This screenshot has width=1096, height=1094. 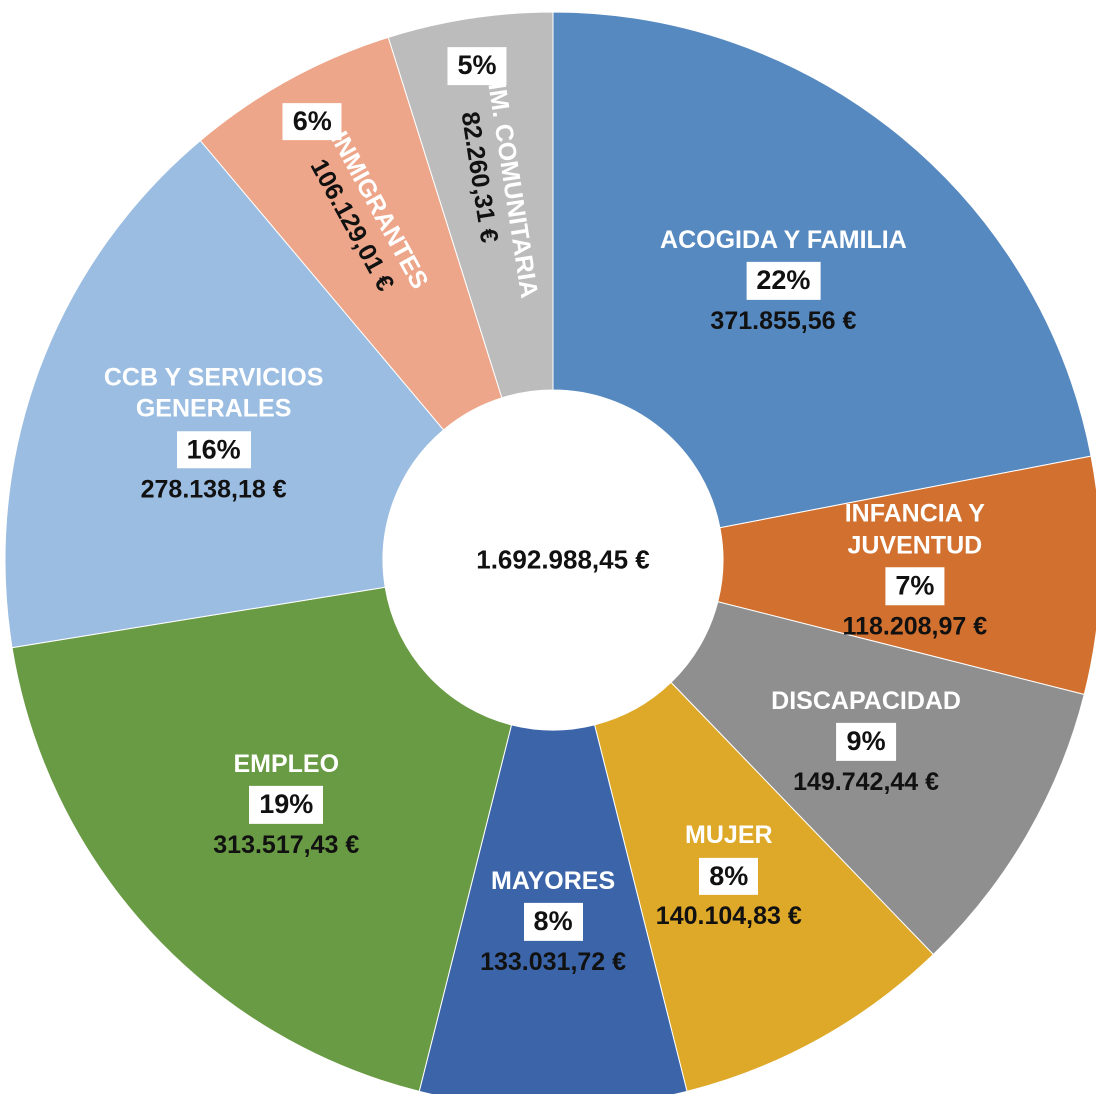 What do you see at coordinates (915, 586) in the screenshot?
I see `percent-label: 7%` at bounding box center [915, 586].